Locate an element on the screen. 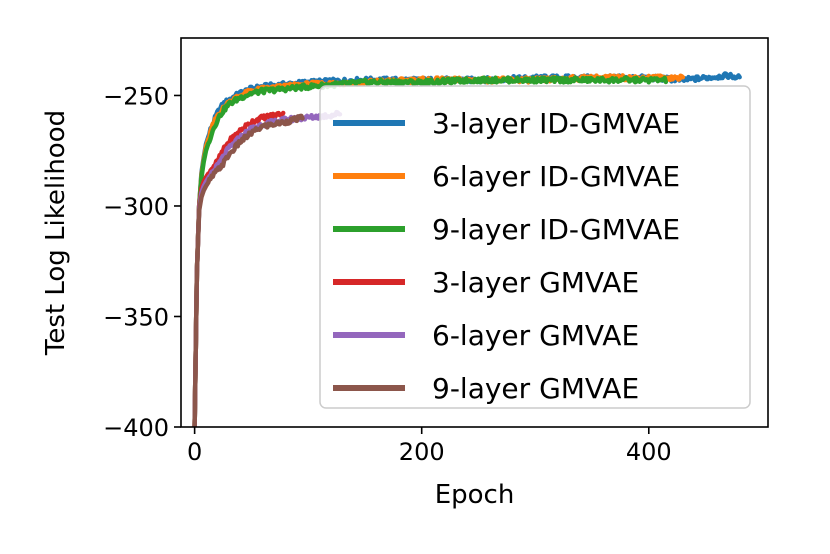 The image size is (830, 554). y-tick-label: −300 is located at coordinates (136, 207).